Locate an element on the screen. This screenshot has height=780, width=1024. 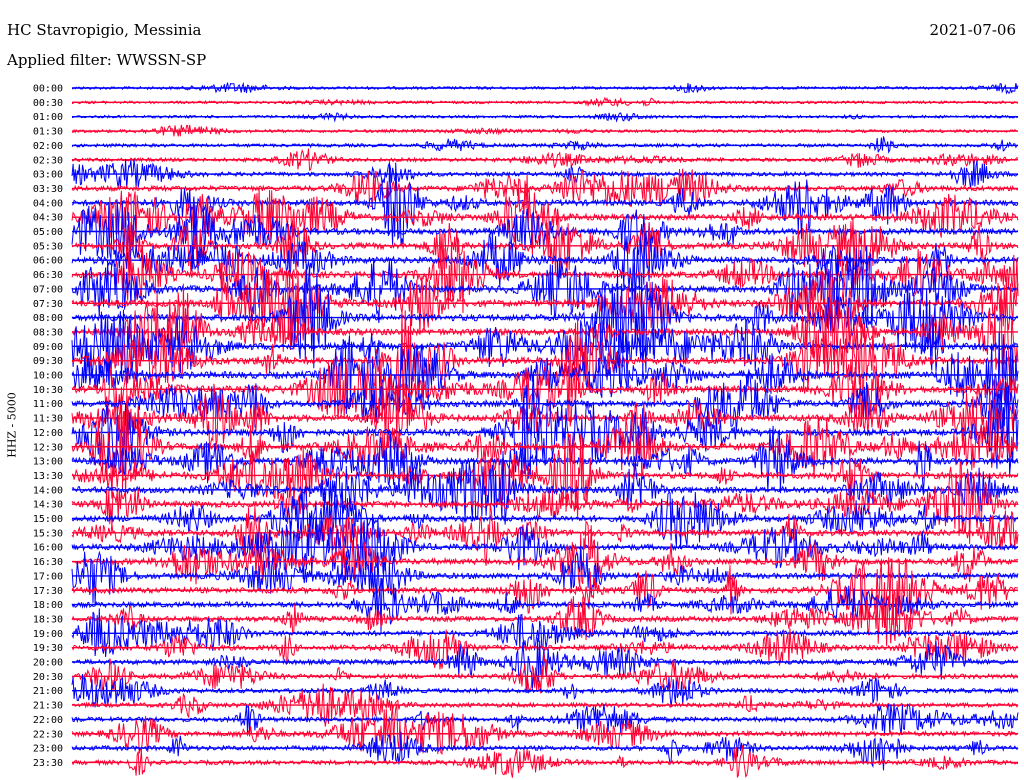
row-tick-label: 16:00 is located at coordinates (48, 548).